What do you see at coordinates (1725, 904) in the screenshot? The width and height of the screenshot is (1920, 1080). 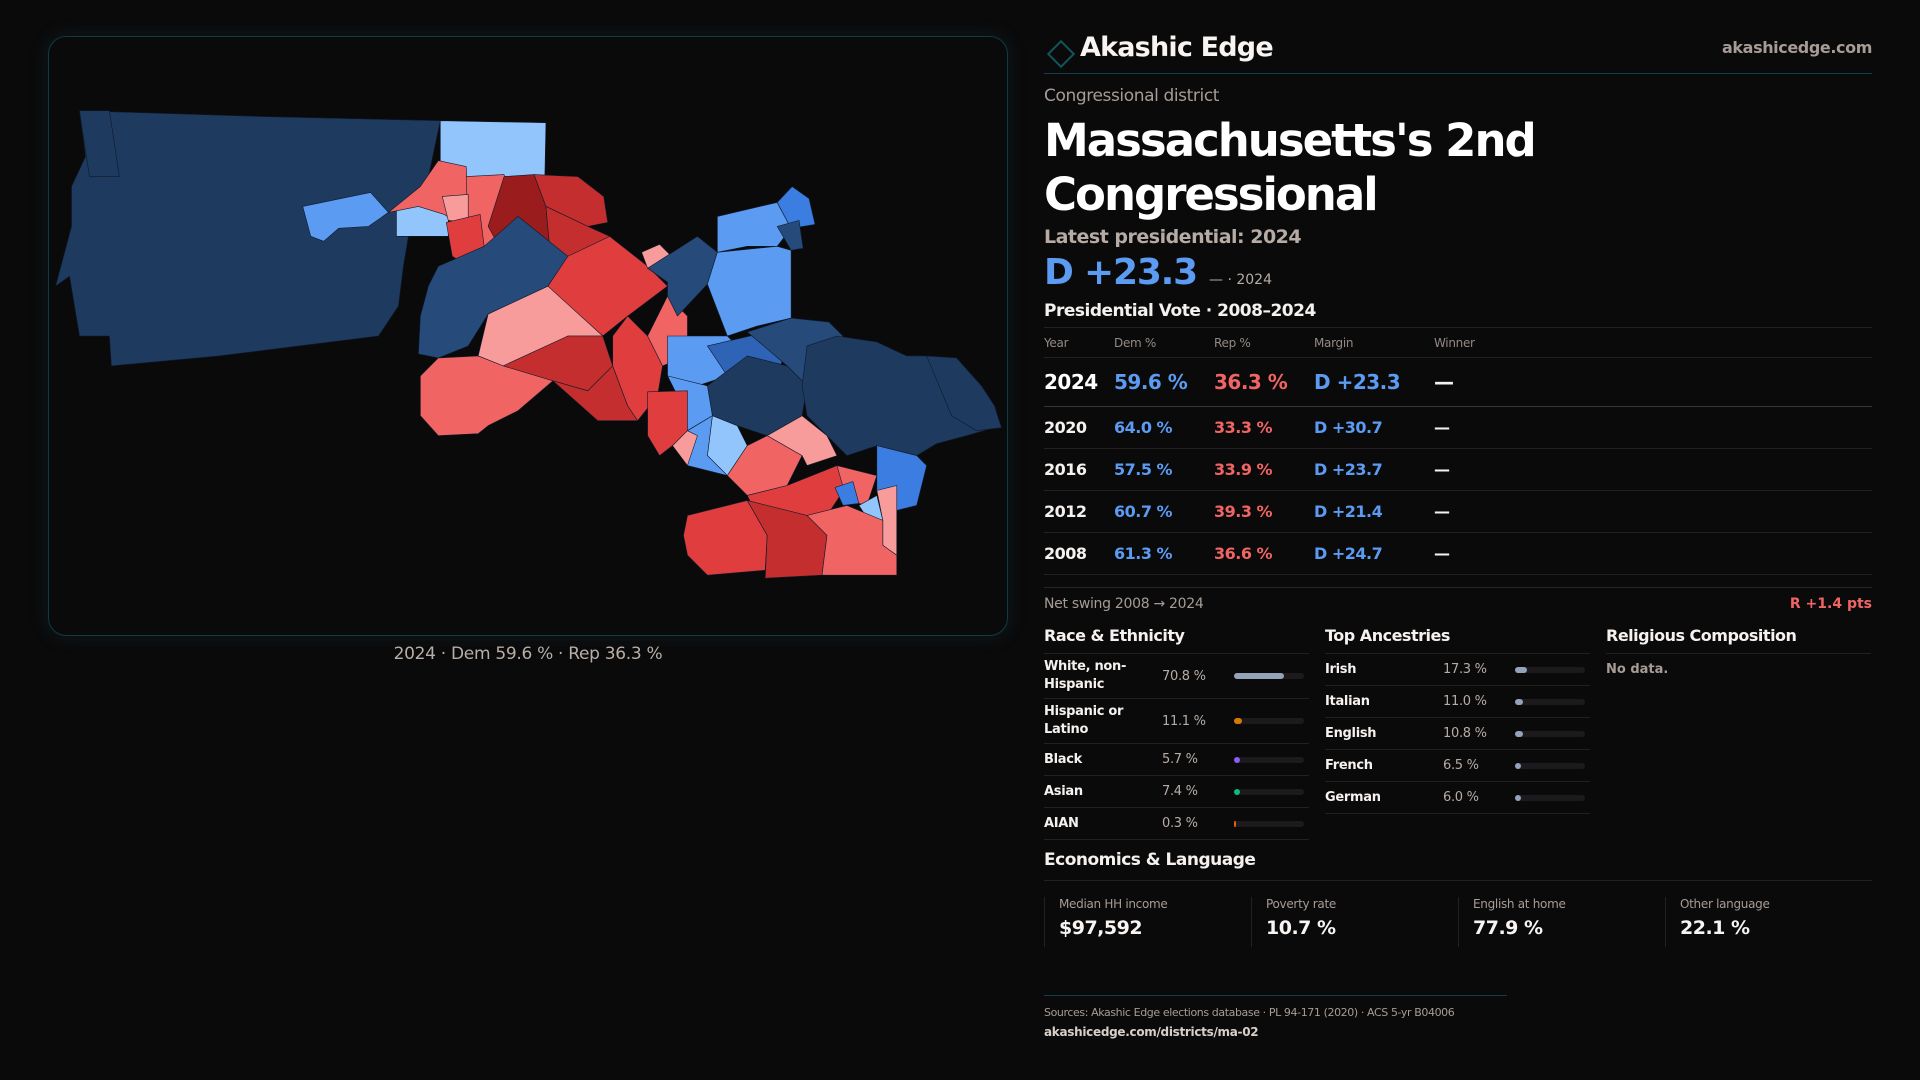 I see `econ-label: Other language` at bounding box center [1725, 904].